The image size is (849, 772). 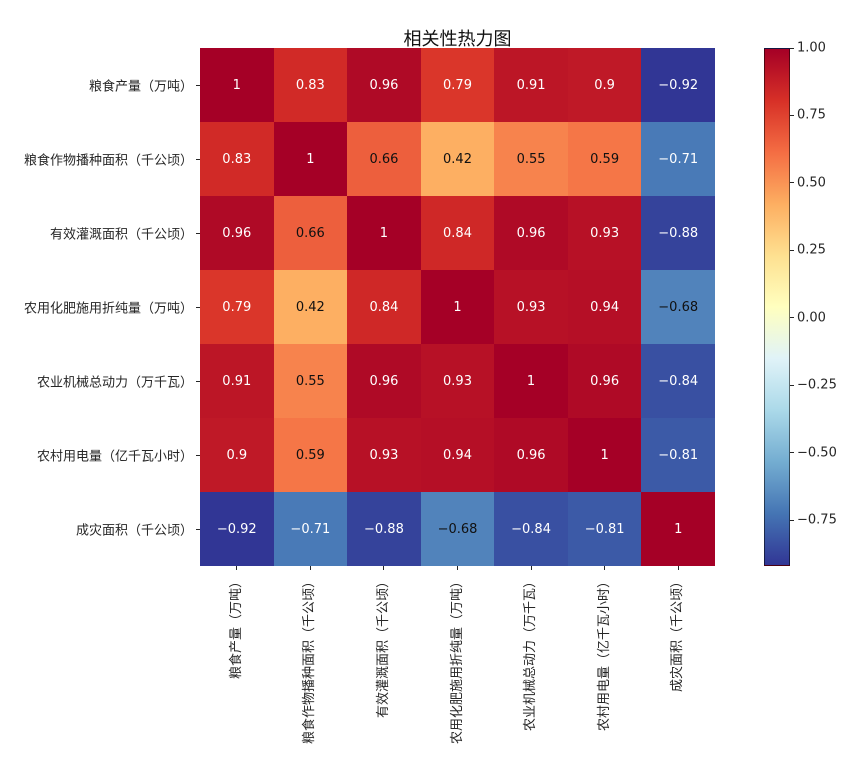 What do you see at coordinates (678, 159) in the screenshot?
I see `heatmap-cell-r2c7: −0.71` at bounding box center [678, 159].